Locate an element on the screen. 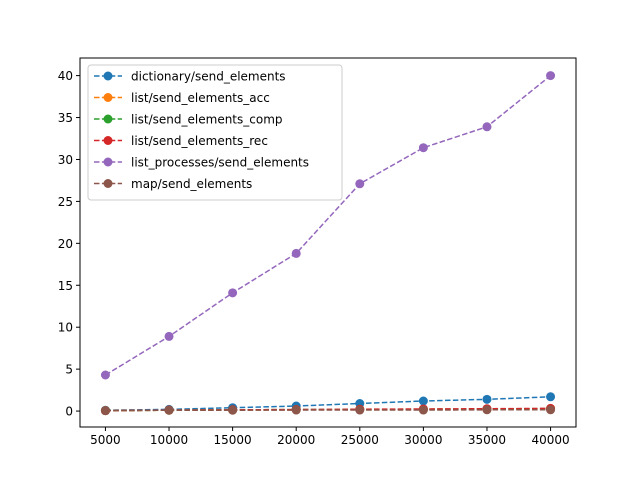  legend-label-4: list_processes/send_elements is located at coordinates (220, 163).